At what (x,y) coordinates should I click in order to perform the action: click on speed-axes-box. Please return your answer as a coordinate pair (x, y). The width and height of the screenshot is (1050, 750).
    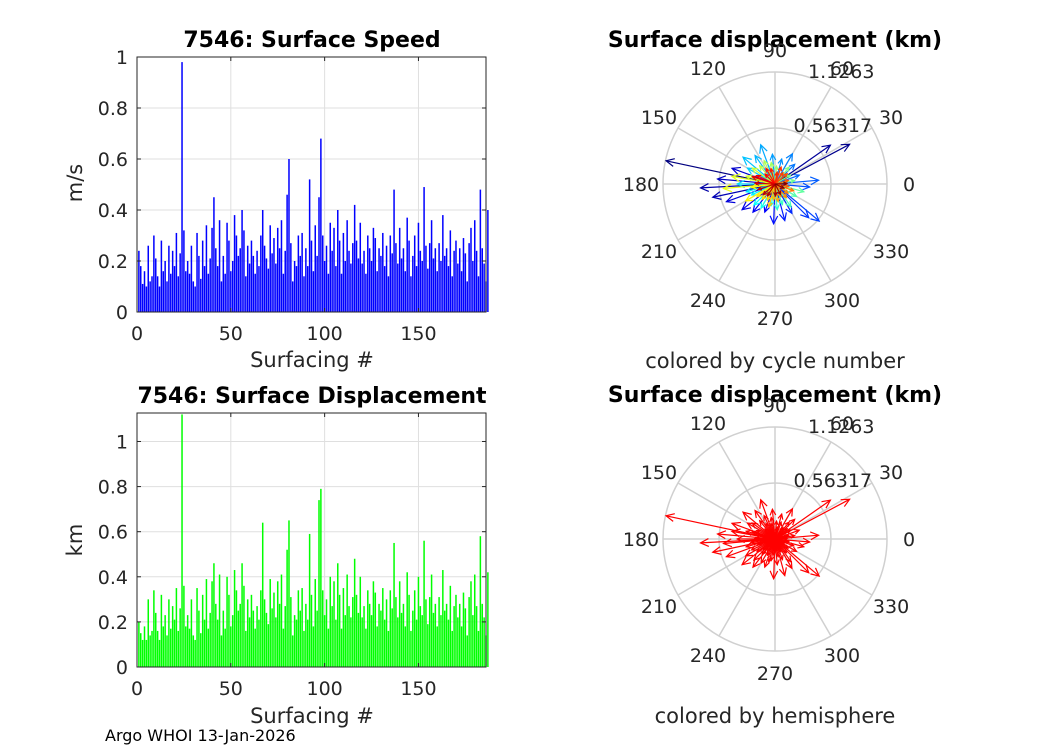
    Looking at the image, I should click on (311, 184).